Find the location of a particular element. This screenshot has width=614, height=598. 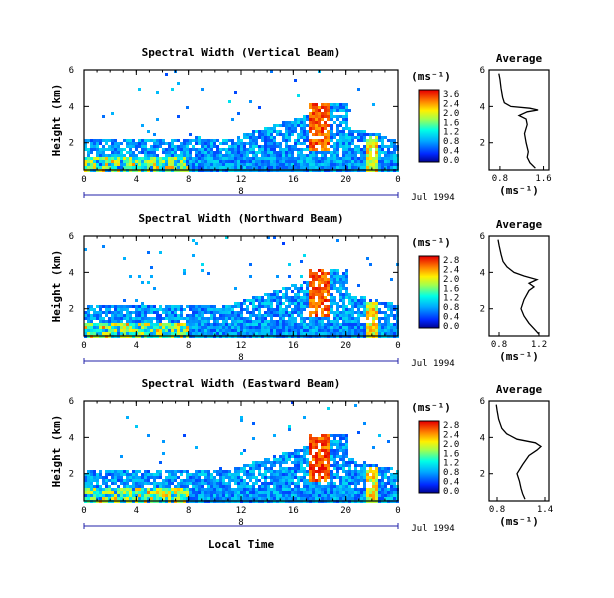

x-axis-label: Local Time is located at coordinates (241, 544).